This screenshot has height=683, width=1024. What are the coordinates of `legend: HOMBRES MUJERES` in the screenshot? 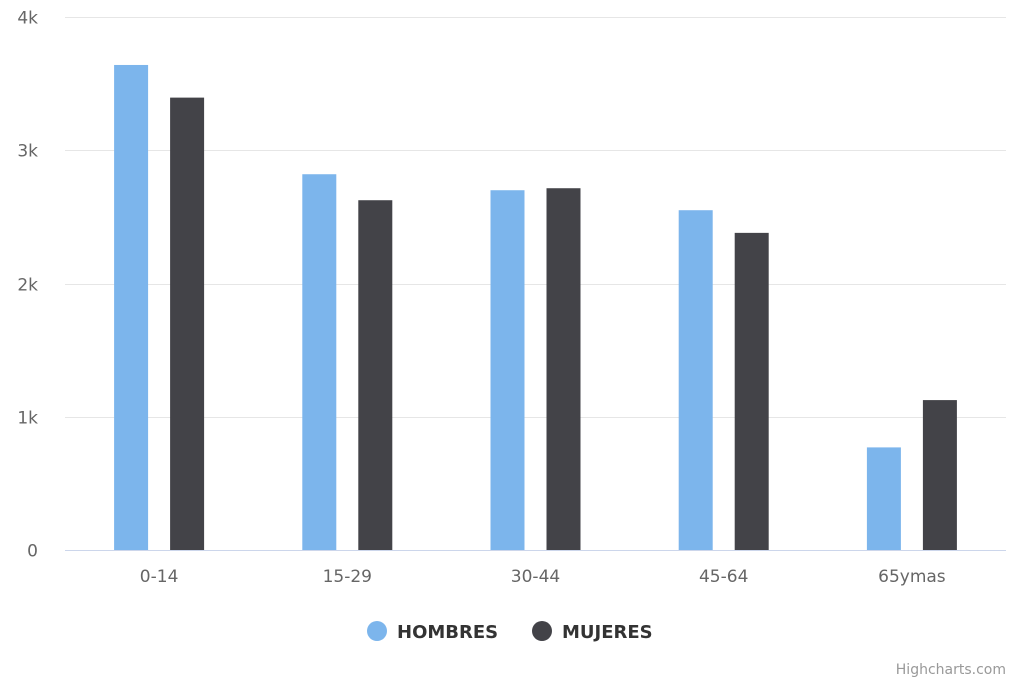 It's located at (510, 632).